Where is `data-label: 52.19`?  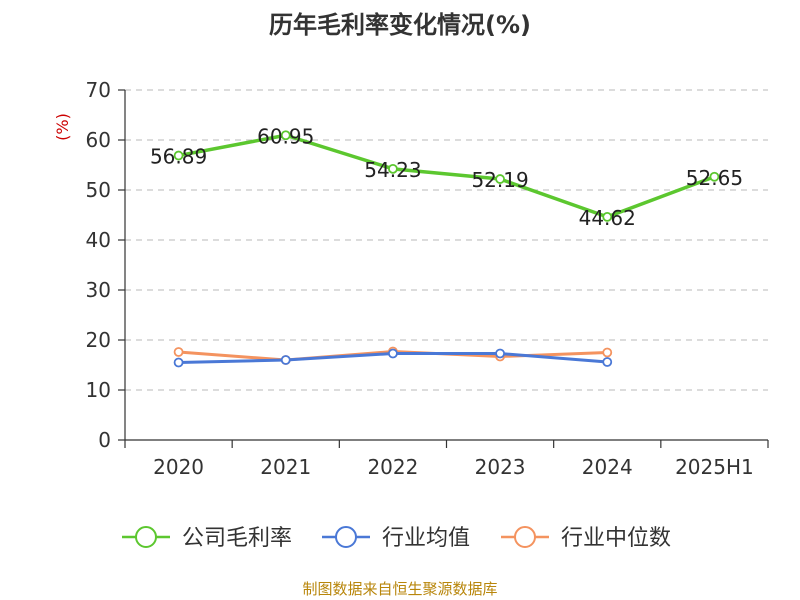 data-label: 52.19 is located at coordinates (499, 180).